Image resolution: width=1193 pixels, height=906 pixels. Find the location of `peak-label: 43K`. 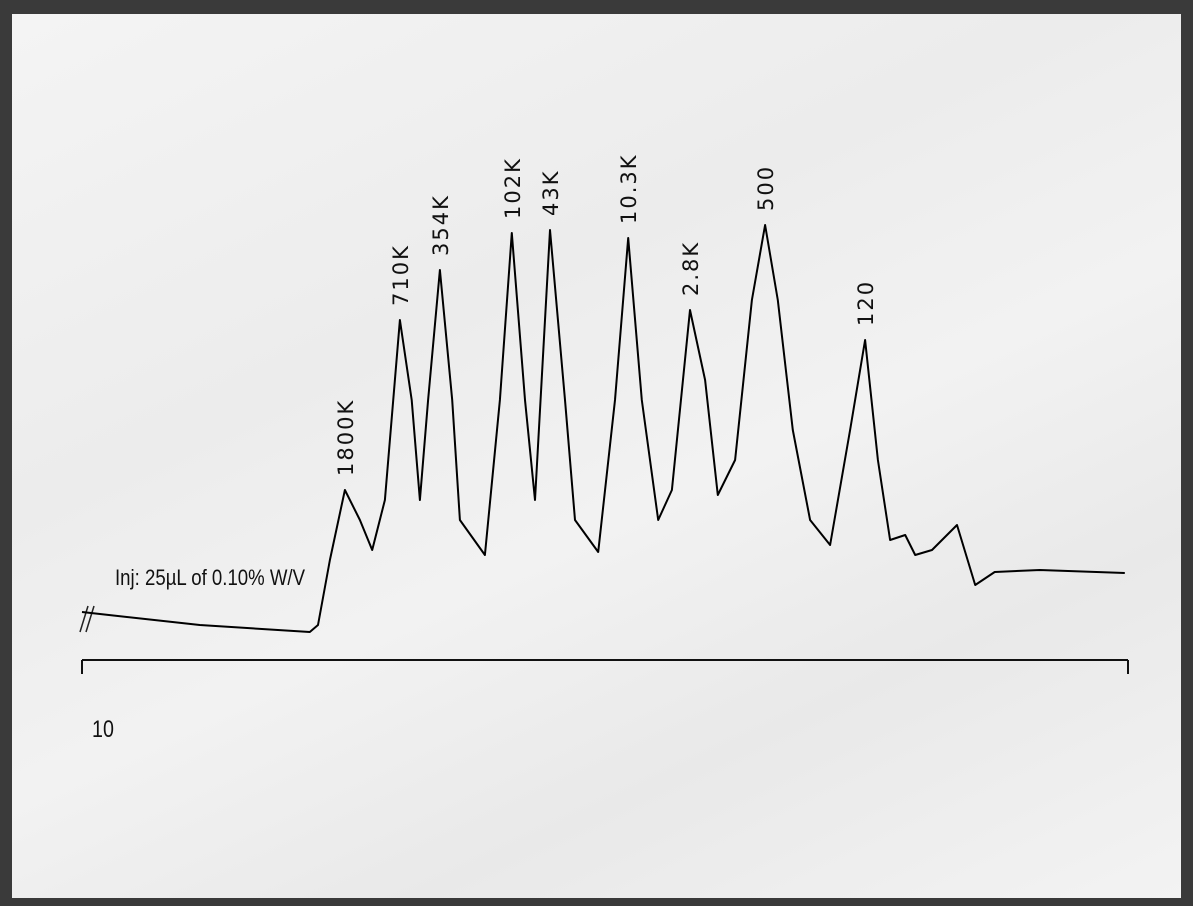

peak-label: 43K is located at coordinates (551, 193).